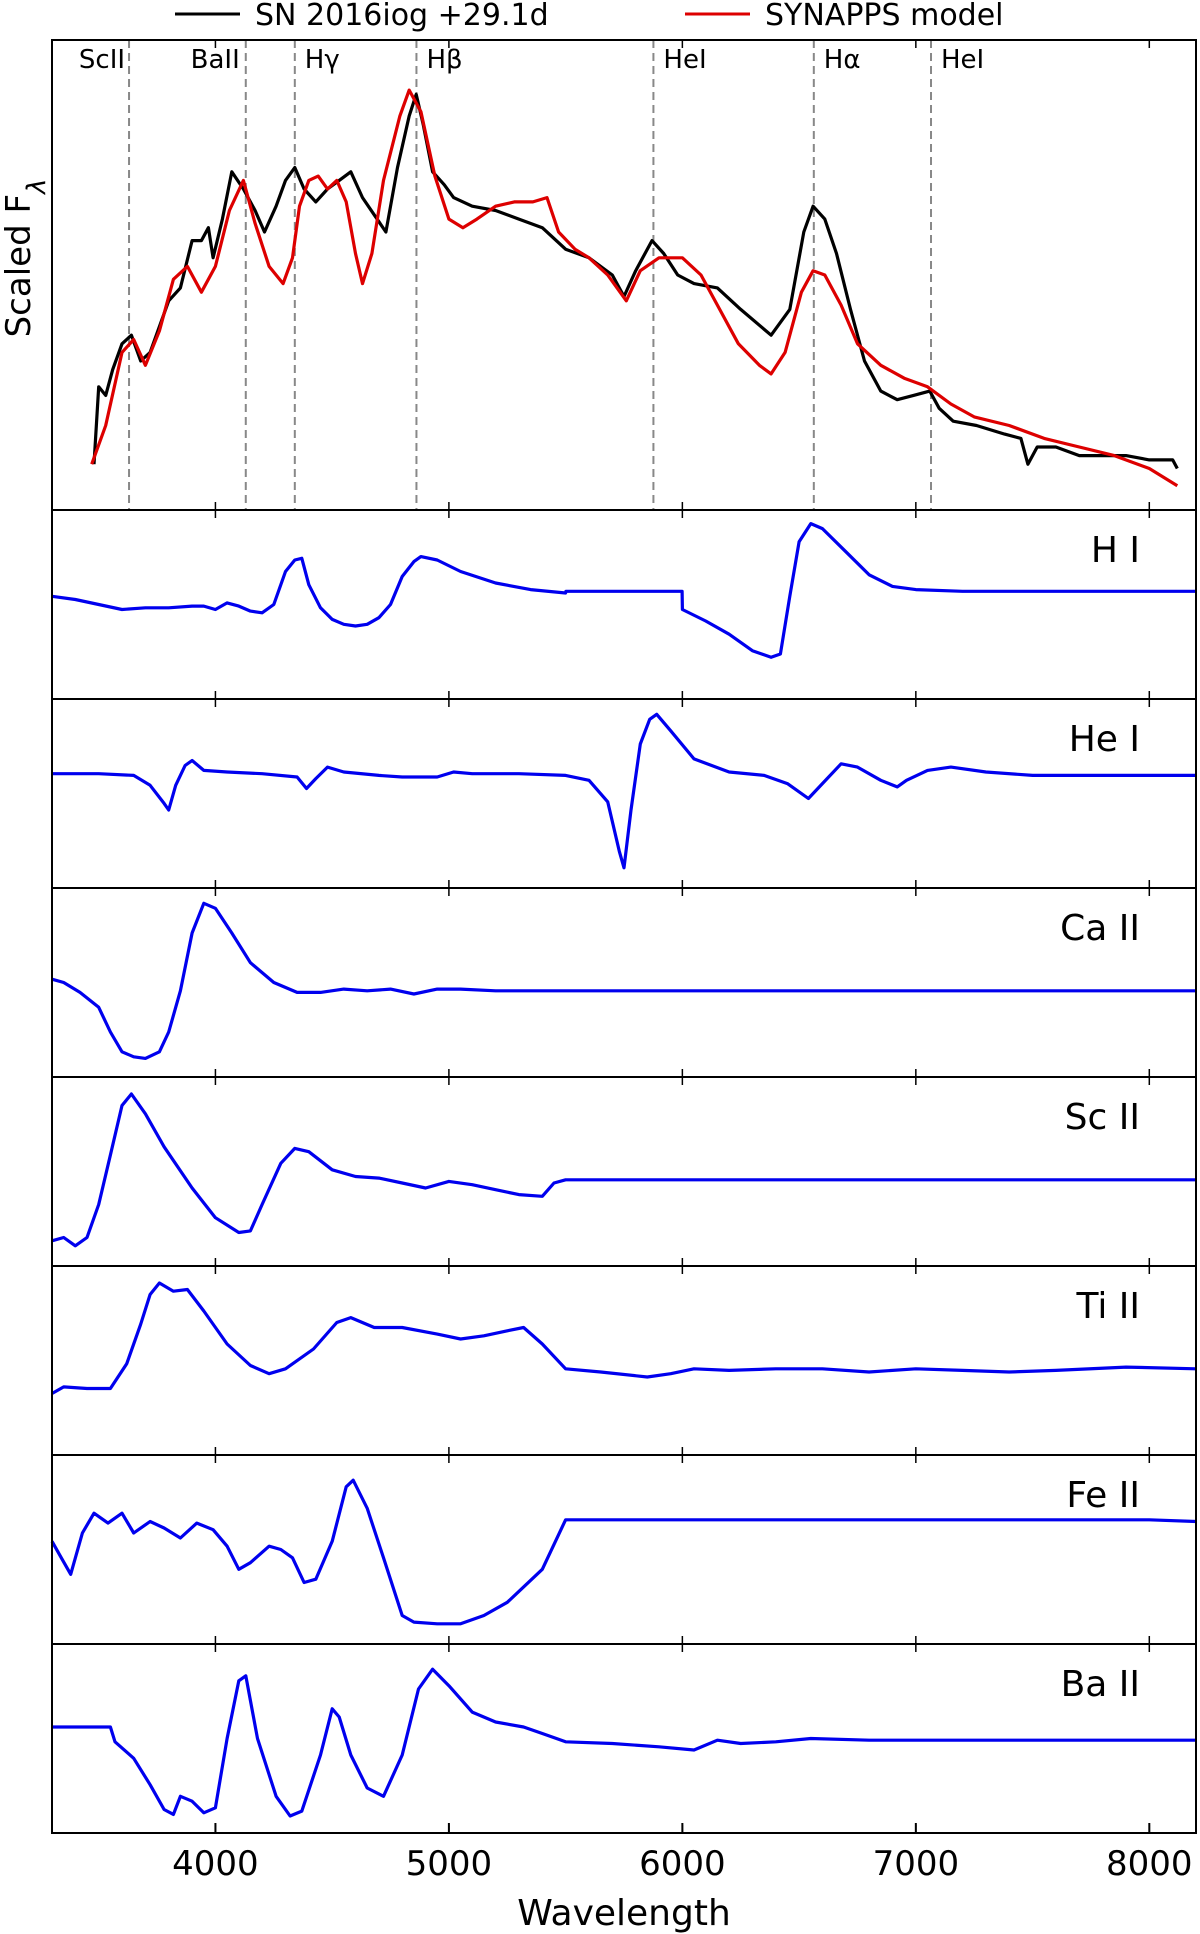 The height and width of the screenshot is (1934, 1200). I want to click on ion-panel-label: Ba II, so click(1100, 1684).